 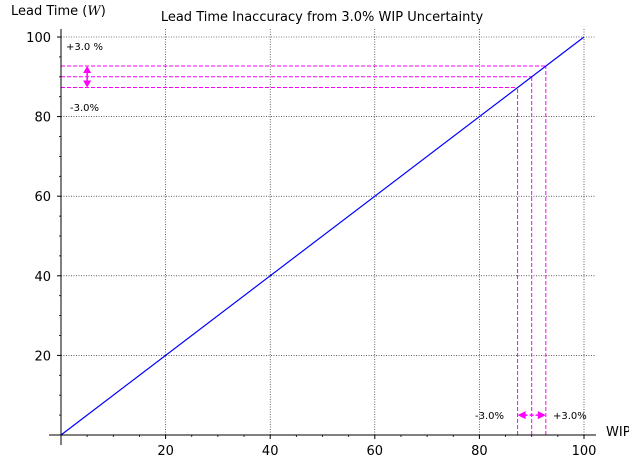 What do you see at coordinates (84, 47) in the screenshot?
I see `annotation-y-plus: +3.0 %` at bounding box center [84, 47].